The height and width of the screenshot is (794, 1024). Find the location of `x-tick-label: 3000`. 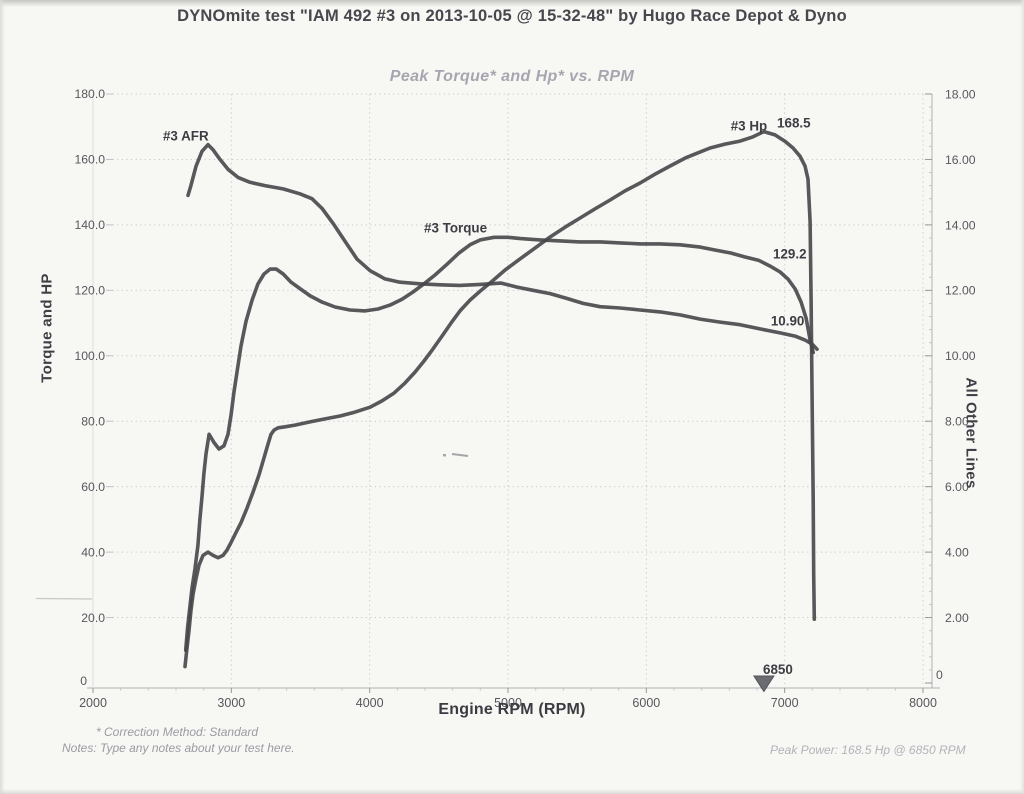

x-tick-label: 3000 is located at coordinates (231, 703).